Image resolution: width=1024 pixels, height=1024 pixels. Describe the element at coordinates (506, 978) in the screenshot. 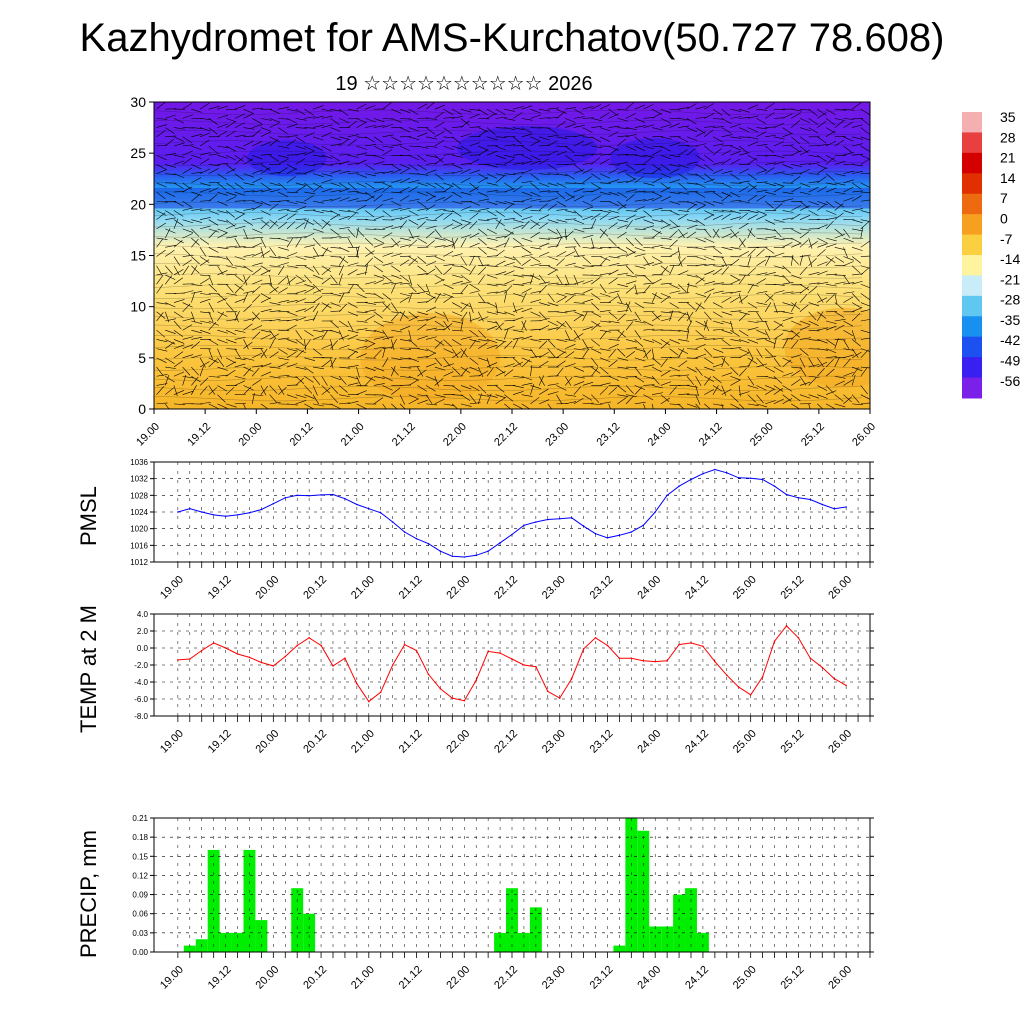

I see `x-tick-label: 22.12` at that location.